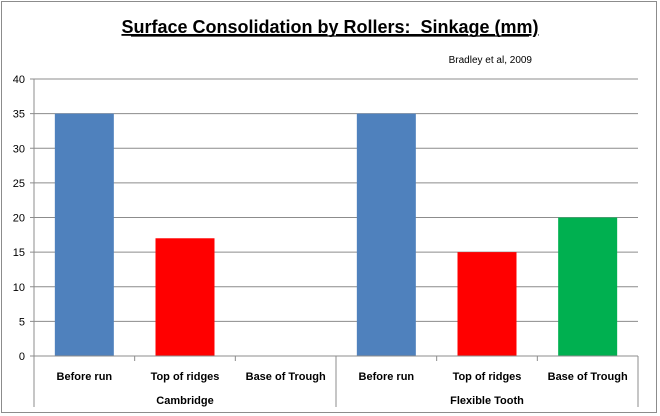 The width and height of the screenshot is (660, 416). What do you see at coordinates (19, 115) in the screenshot?
I see `y-tick-label: 35` at bounding box center [19, 115].